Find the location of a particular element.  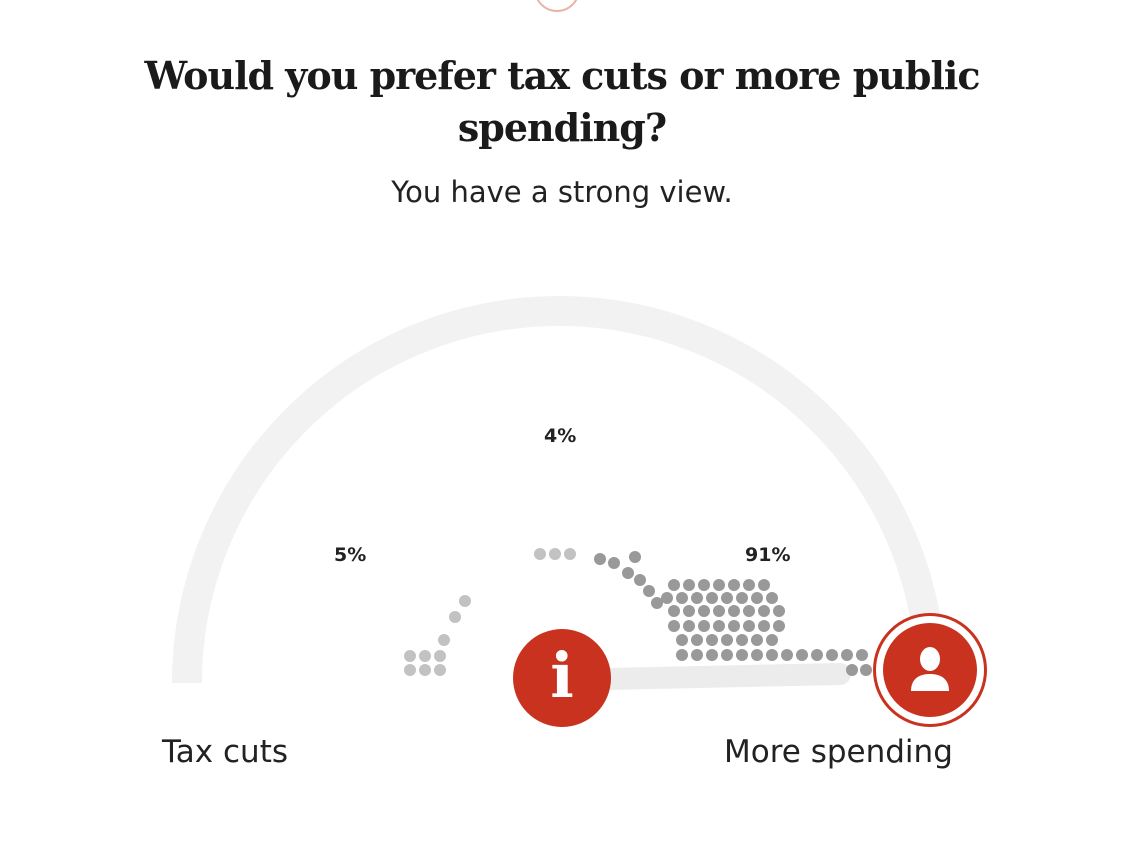

your-answer-marker is located at coordinates (930, 670).